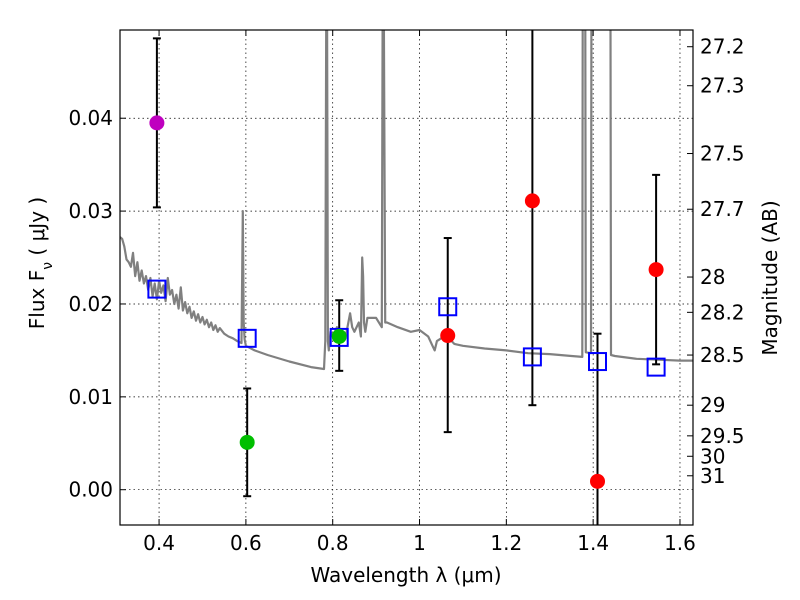  Describe the element at coordinates (722, 47) in the screenshot. I see `right-tick-label: 27.2` at that location.